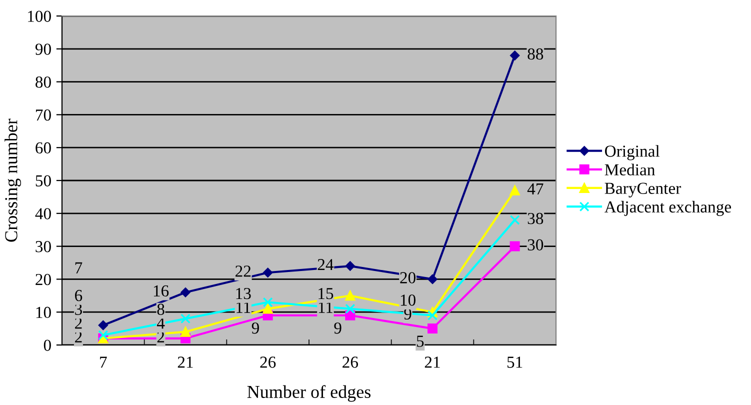 The image size is (751, 405). Describe the element at coordinates (43, 49) in the screenshot. I see `y-tick-label: 90` at that location.